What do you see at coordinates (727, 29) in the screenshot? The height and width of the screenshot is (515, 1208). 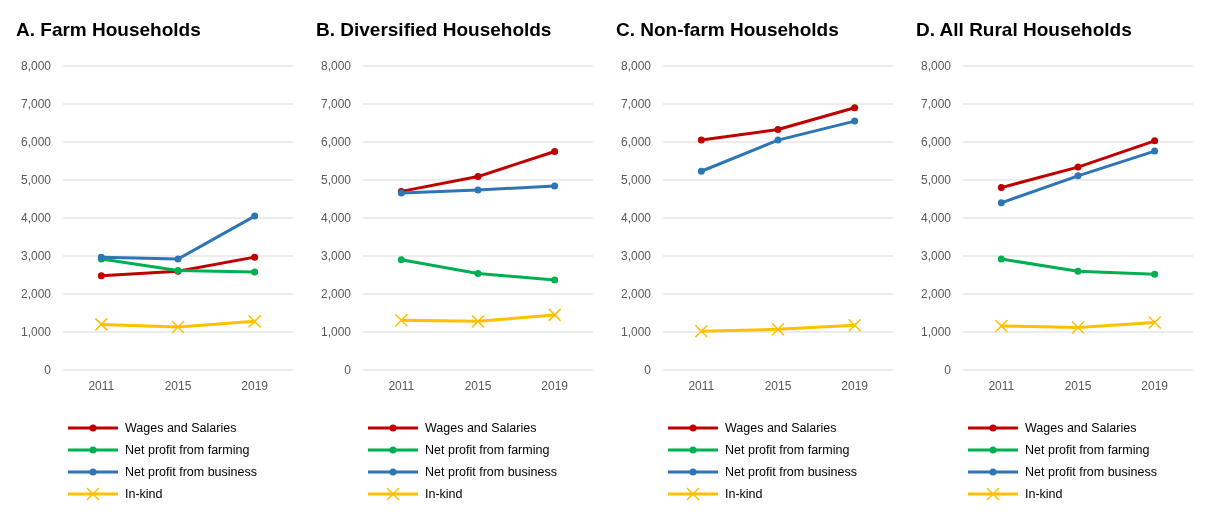 I see `chart-title: C. Non-farm Households` at bounding box center [727, 29].